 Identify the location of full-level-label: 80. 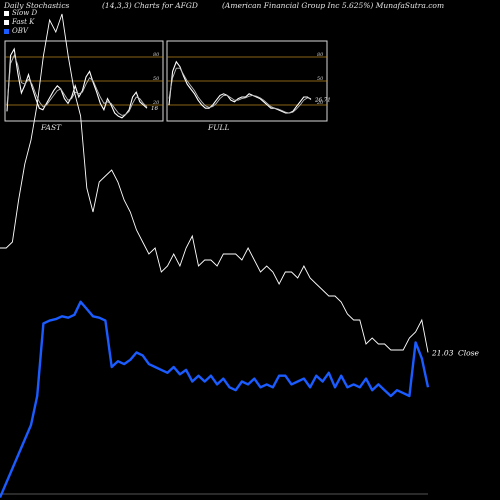
(320, 55).